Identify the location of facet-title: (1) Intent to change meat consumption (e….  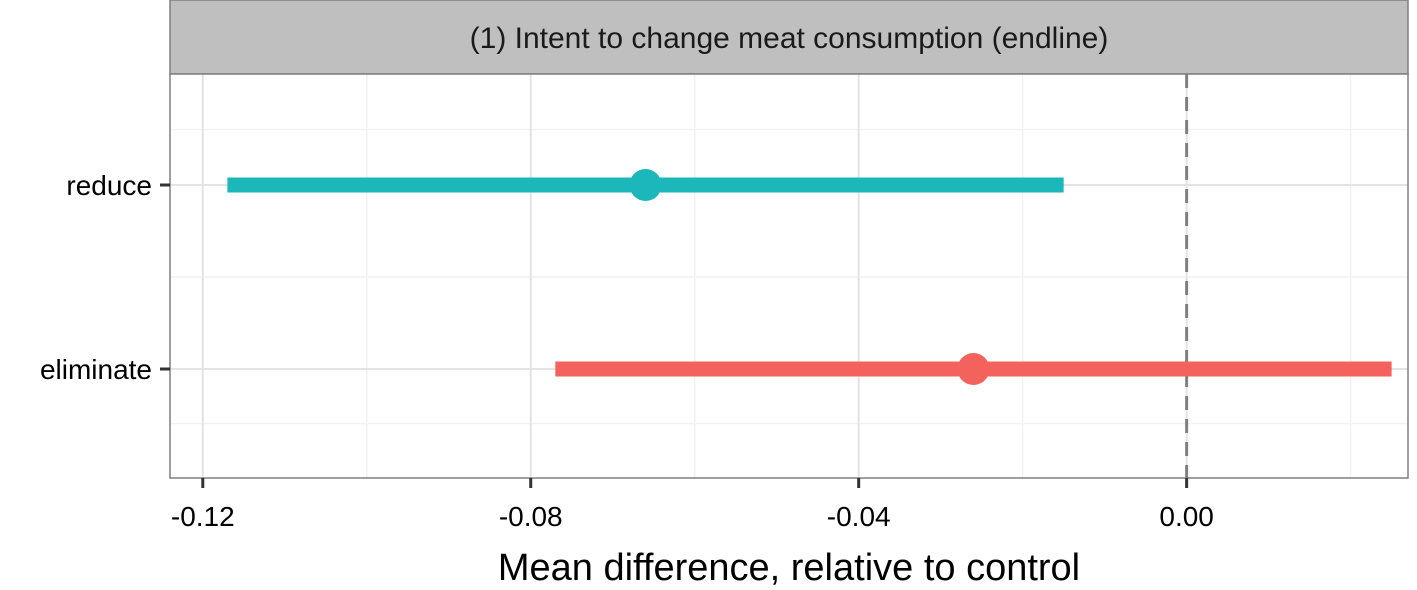
(789, 38).